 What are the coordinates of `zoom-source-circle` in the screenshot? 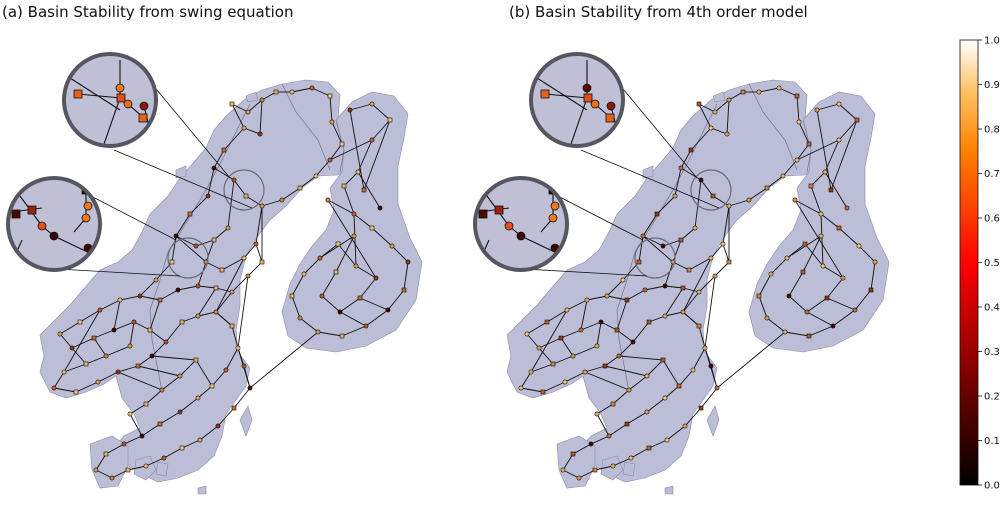 It's located at (244, 190).